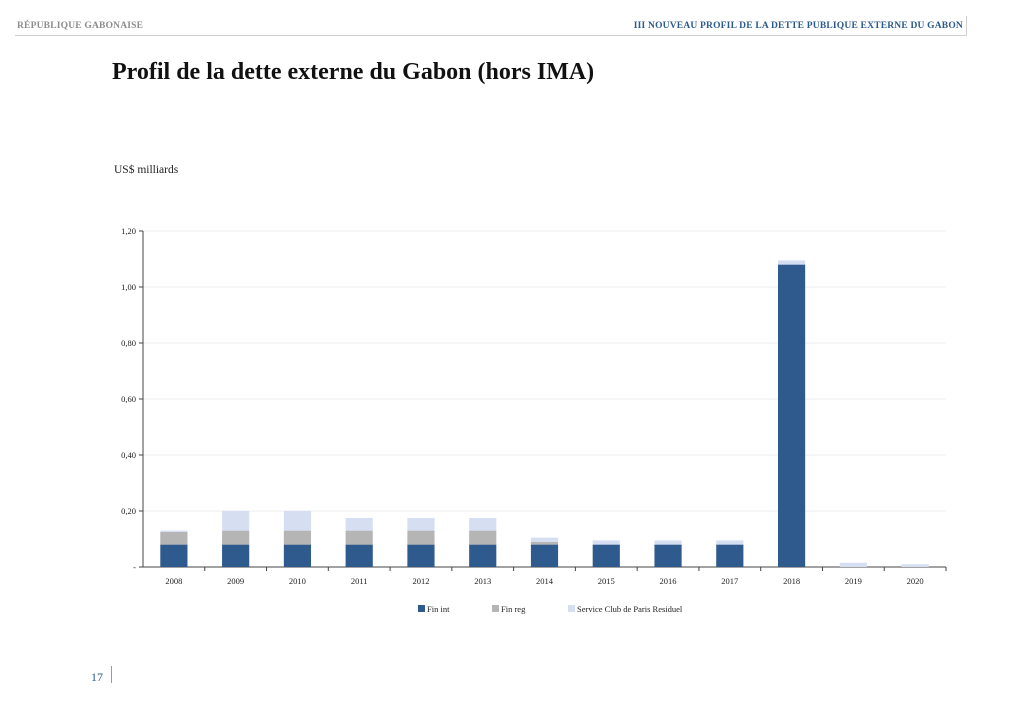 The image size is (1023, 708). I want to click on y-axis-unit-label: US$ milliards, so click(146, 170).